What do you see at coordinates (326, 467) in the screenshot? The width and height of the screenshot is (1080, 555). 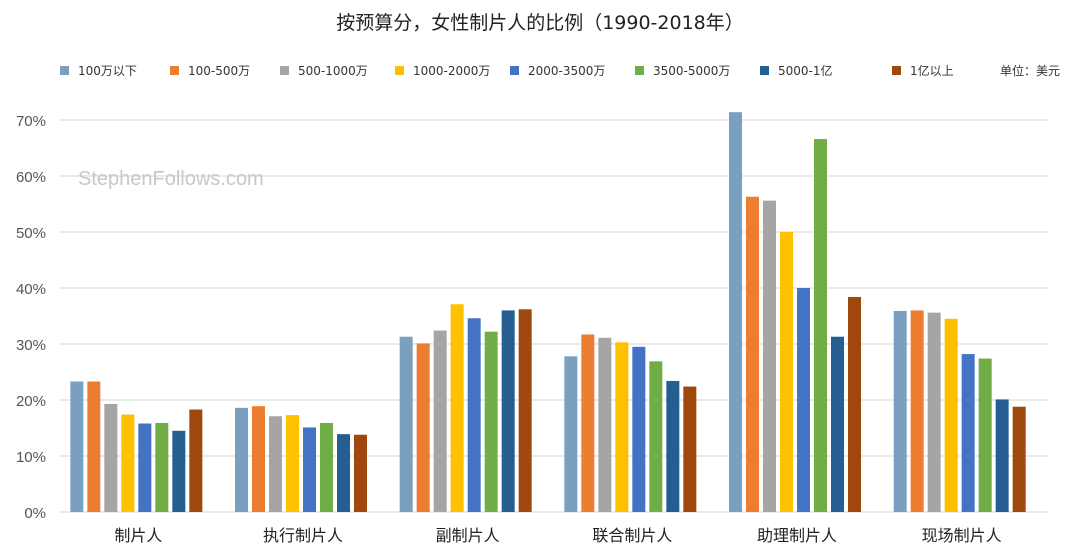 I see `bar-3500-5000万-执行制片人` at bounding box center [326, 467].